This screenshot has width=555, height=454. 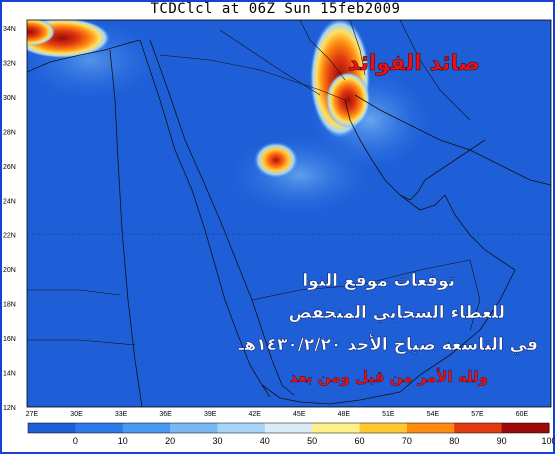 What do you see at coordinates (9, 63) in the screenshot?
I see `latitude-label: 32N` at bounding box center [9, 63].